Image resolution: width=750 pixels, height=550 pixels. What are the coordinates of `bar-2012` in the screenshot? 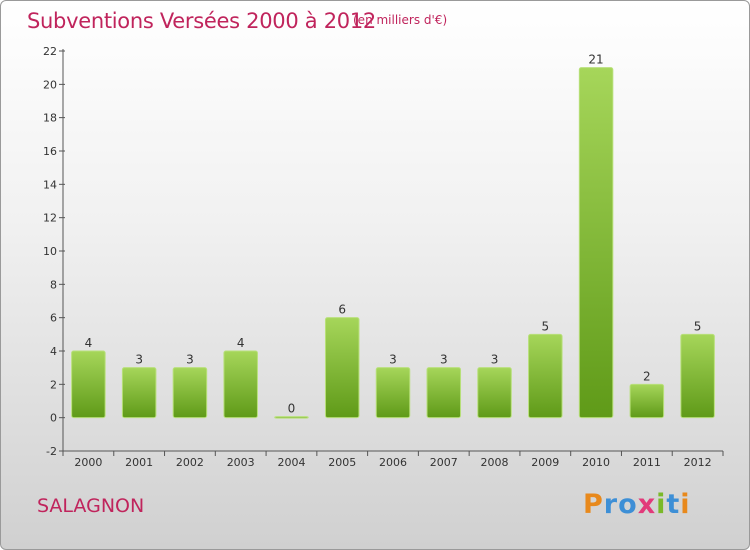 It's located at (697, 376).